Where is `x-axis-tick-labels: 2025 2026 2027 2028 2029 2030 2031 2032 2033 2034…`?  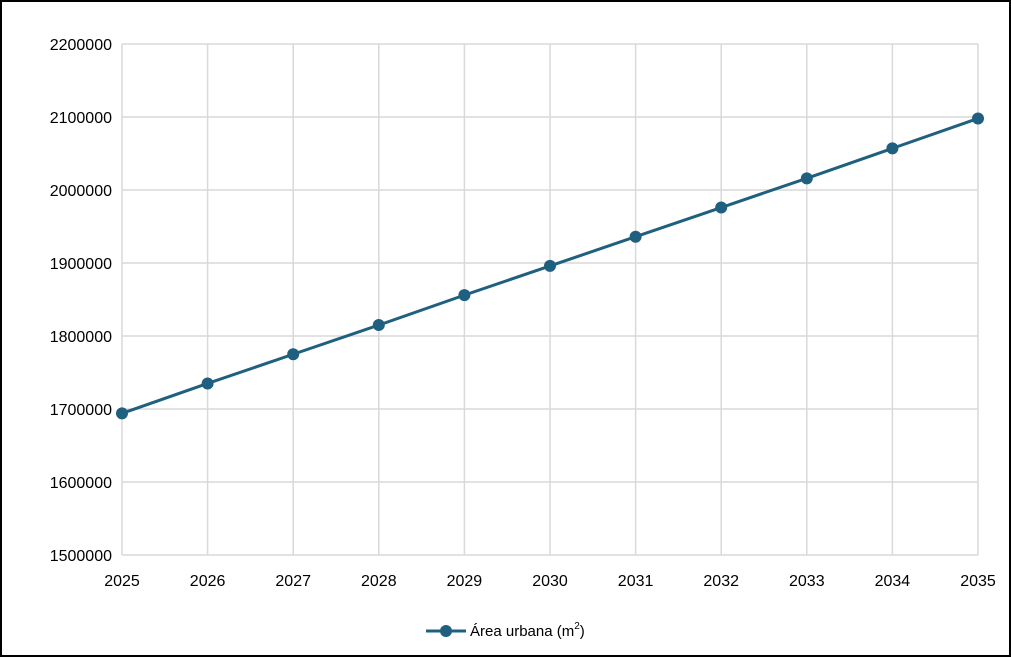 x-axis-tick-labels: 2025 2026 2027 2028 2029 2030 2031 2032 2033 2034… is located at coordinates (550, 581).